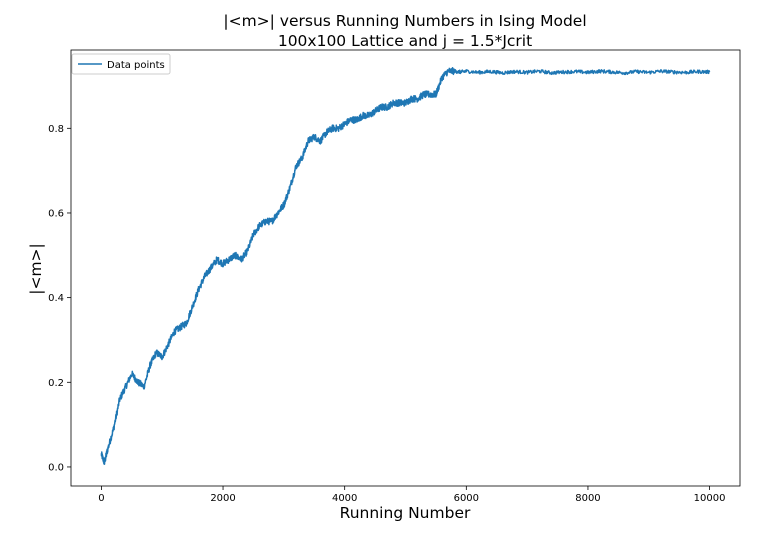  I want to click on y-axis-label: |<m>|, so click(36, 269).